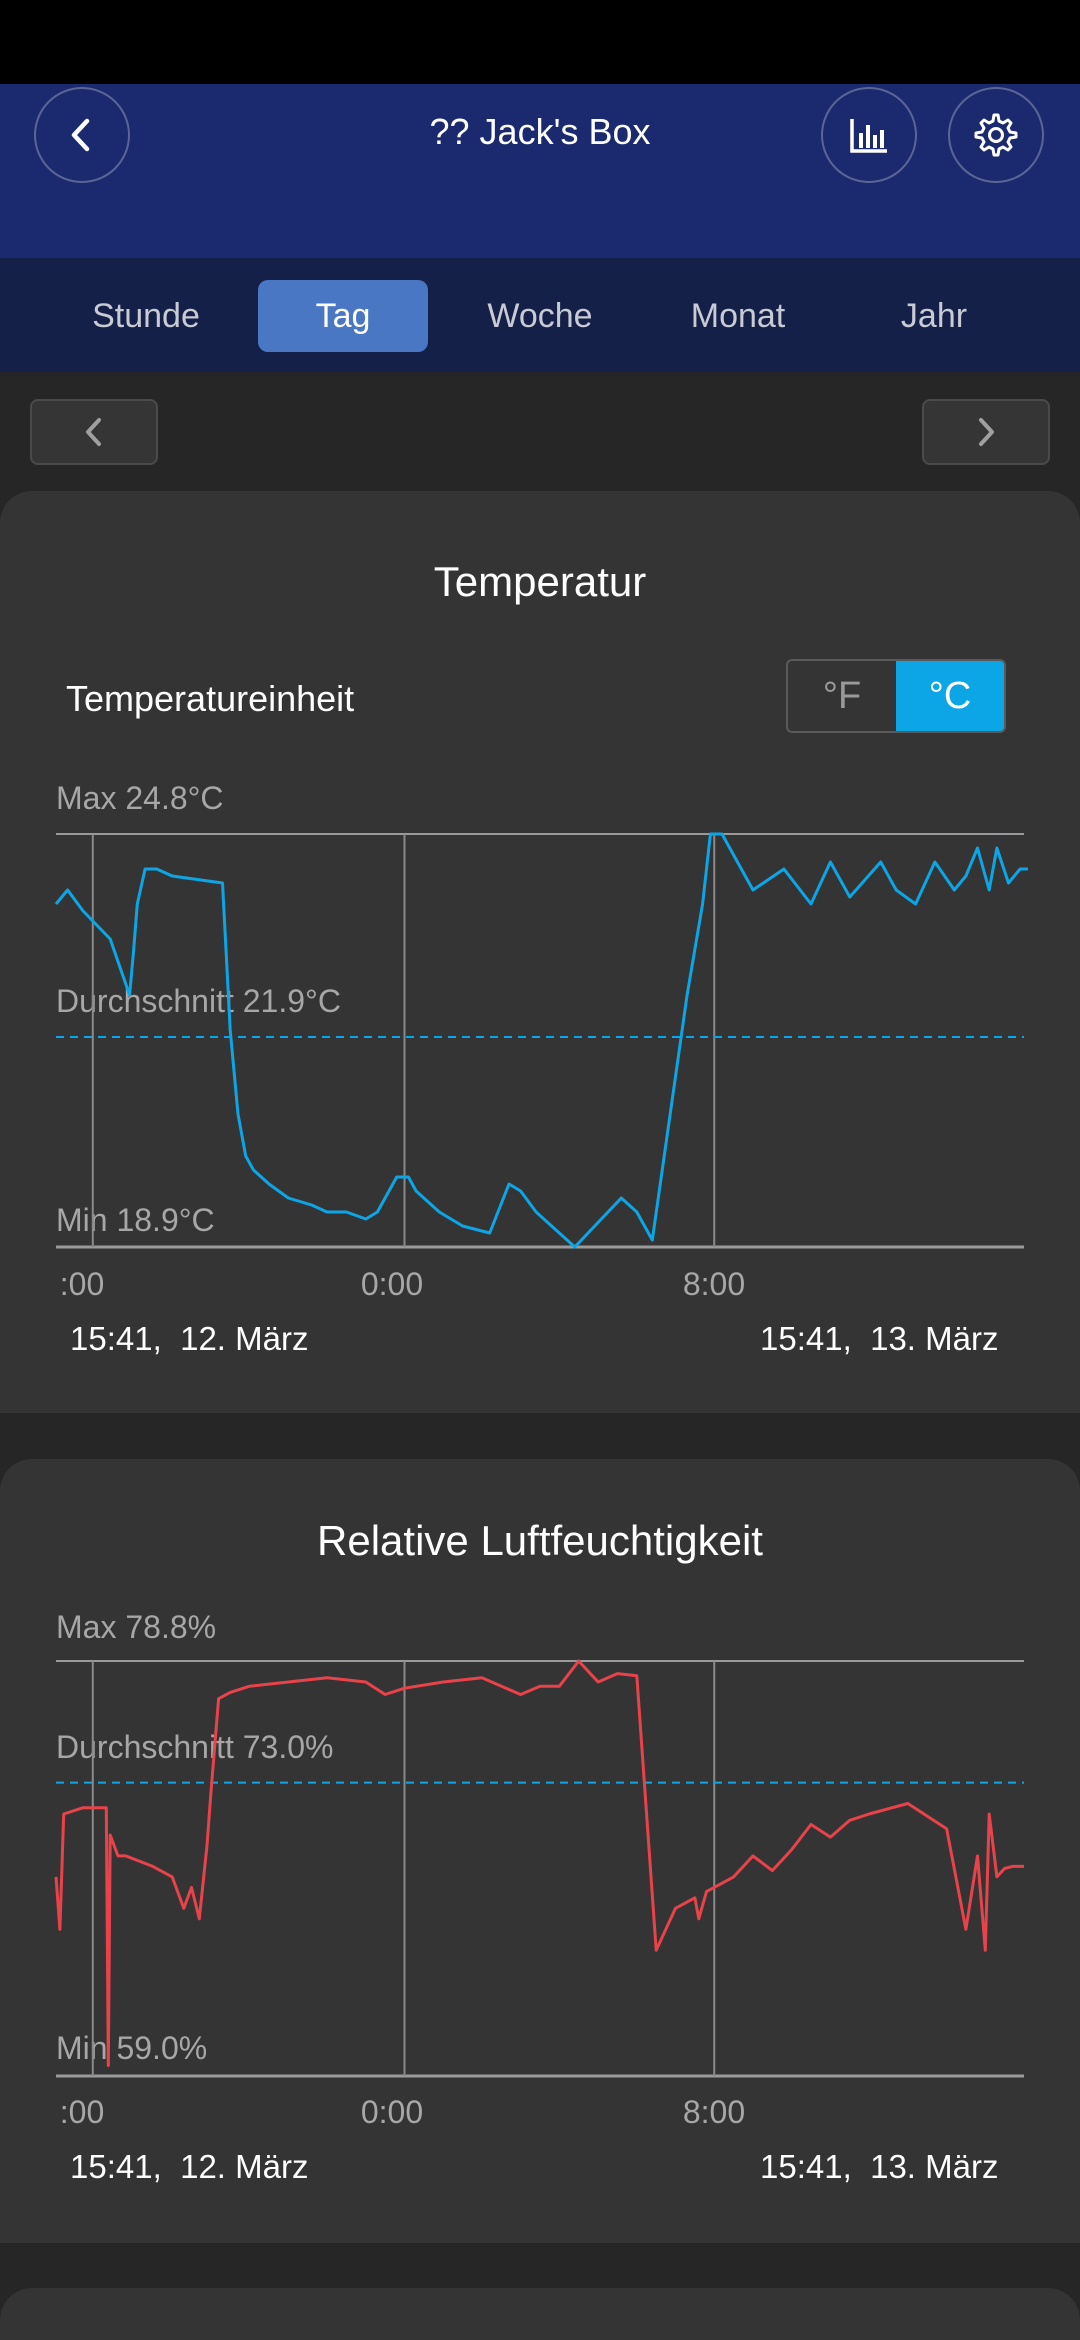 Image resolution: width=1080 pixels, height=2340 pixels. I want to click on tab-woche: Woche, so click(540, 315).